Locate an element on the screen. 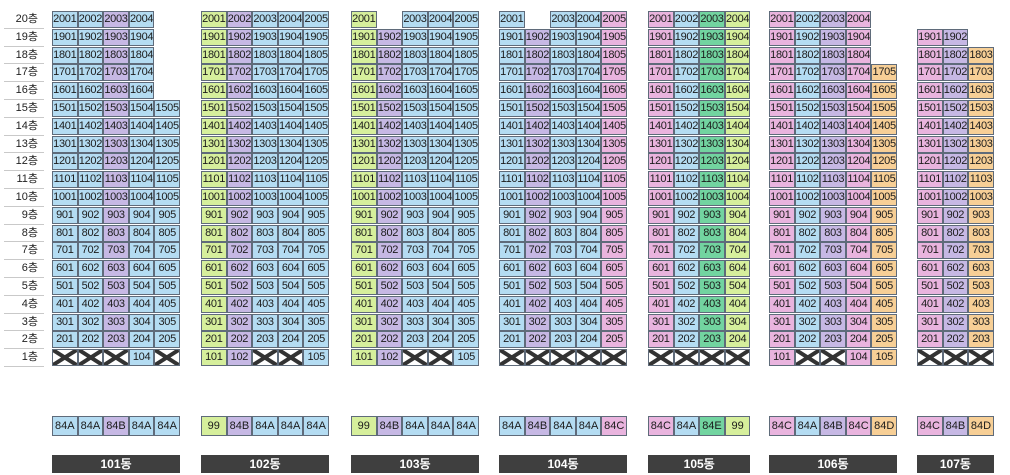  unit-cell: 1001 is located at coordinates (782, 197).